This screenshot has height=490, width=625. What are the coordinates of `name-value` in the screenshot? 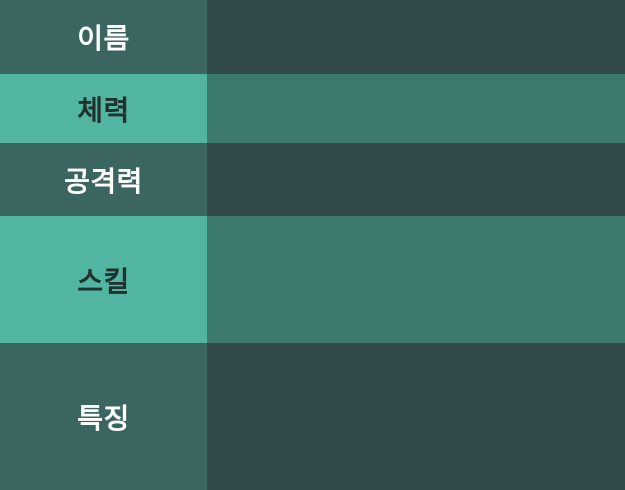 It's located at (416, 37).